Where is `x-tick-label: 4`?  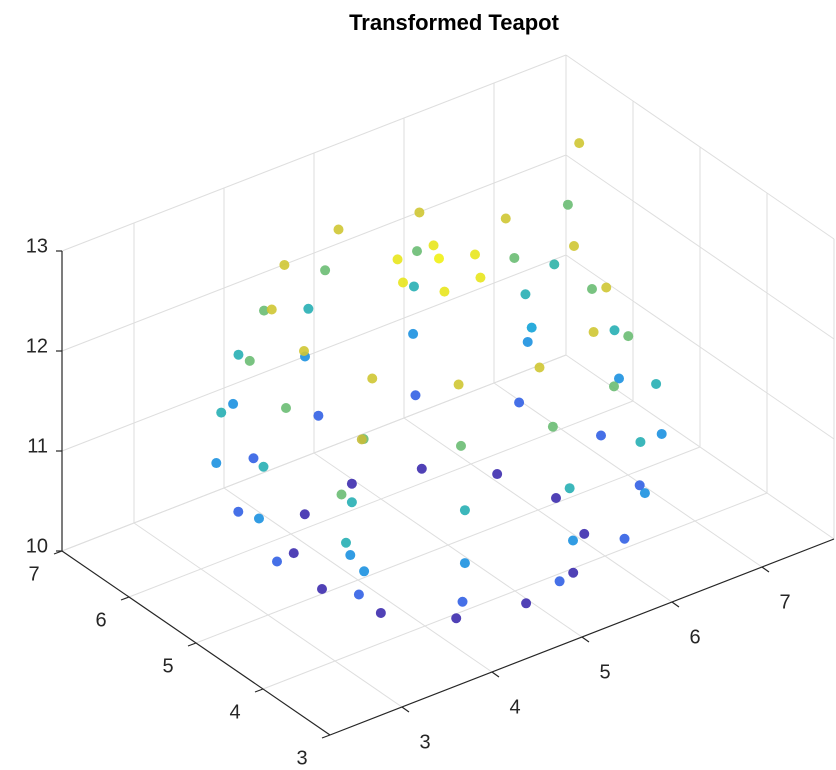 x-tick-label: 4 is located at coordinates (514, 707).